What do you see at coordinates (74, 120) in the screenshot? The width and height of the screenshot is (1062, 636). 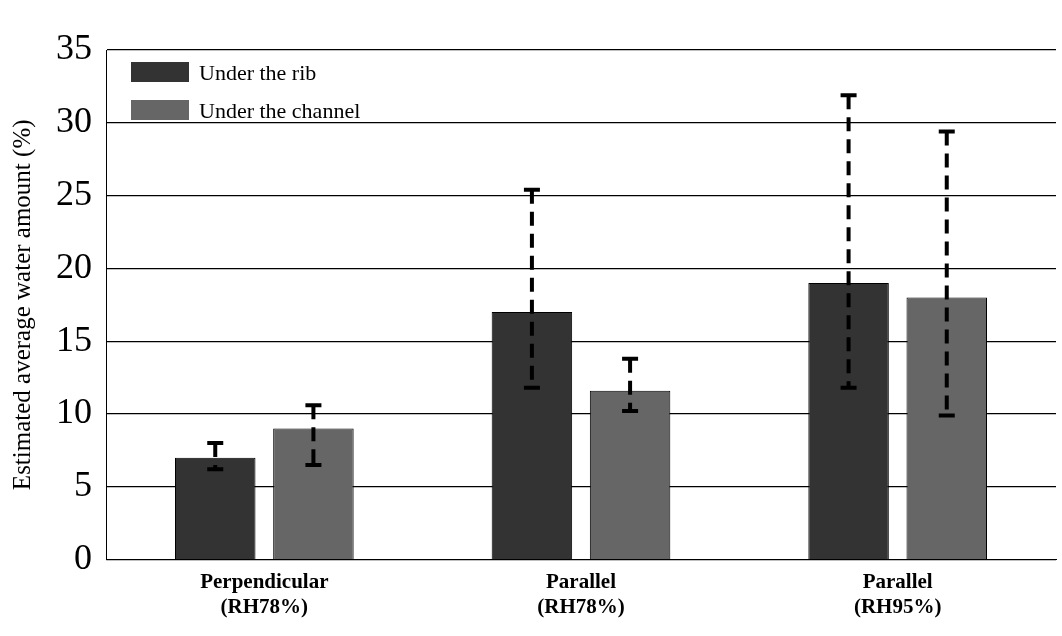 I see `y-tick-label: 30` at bounding box center [74, 120].